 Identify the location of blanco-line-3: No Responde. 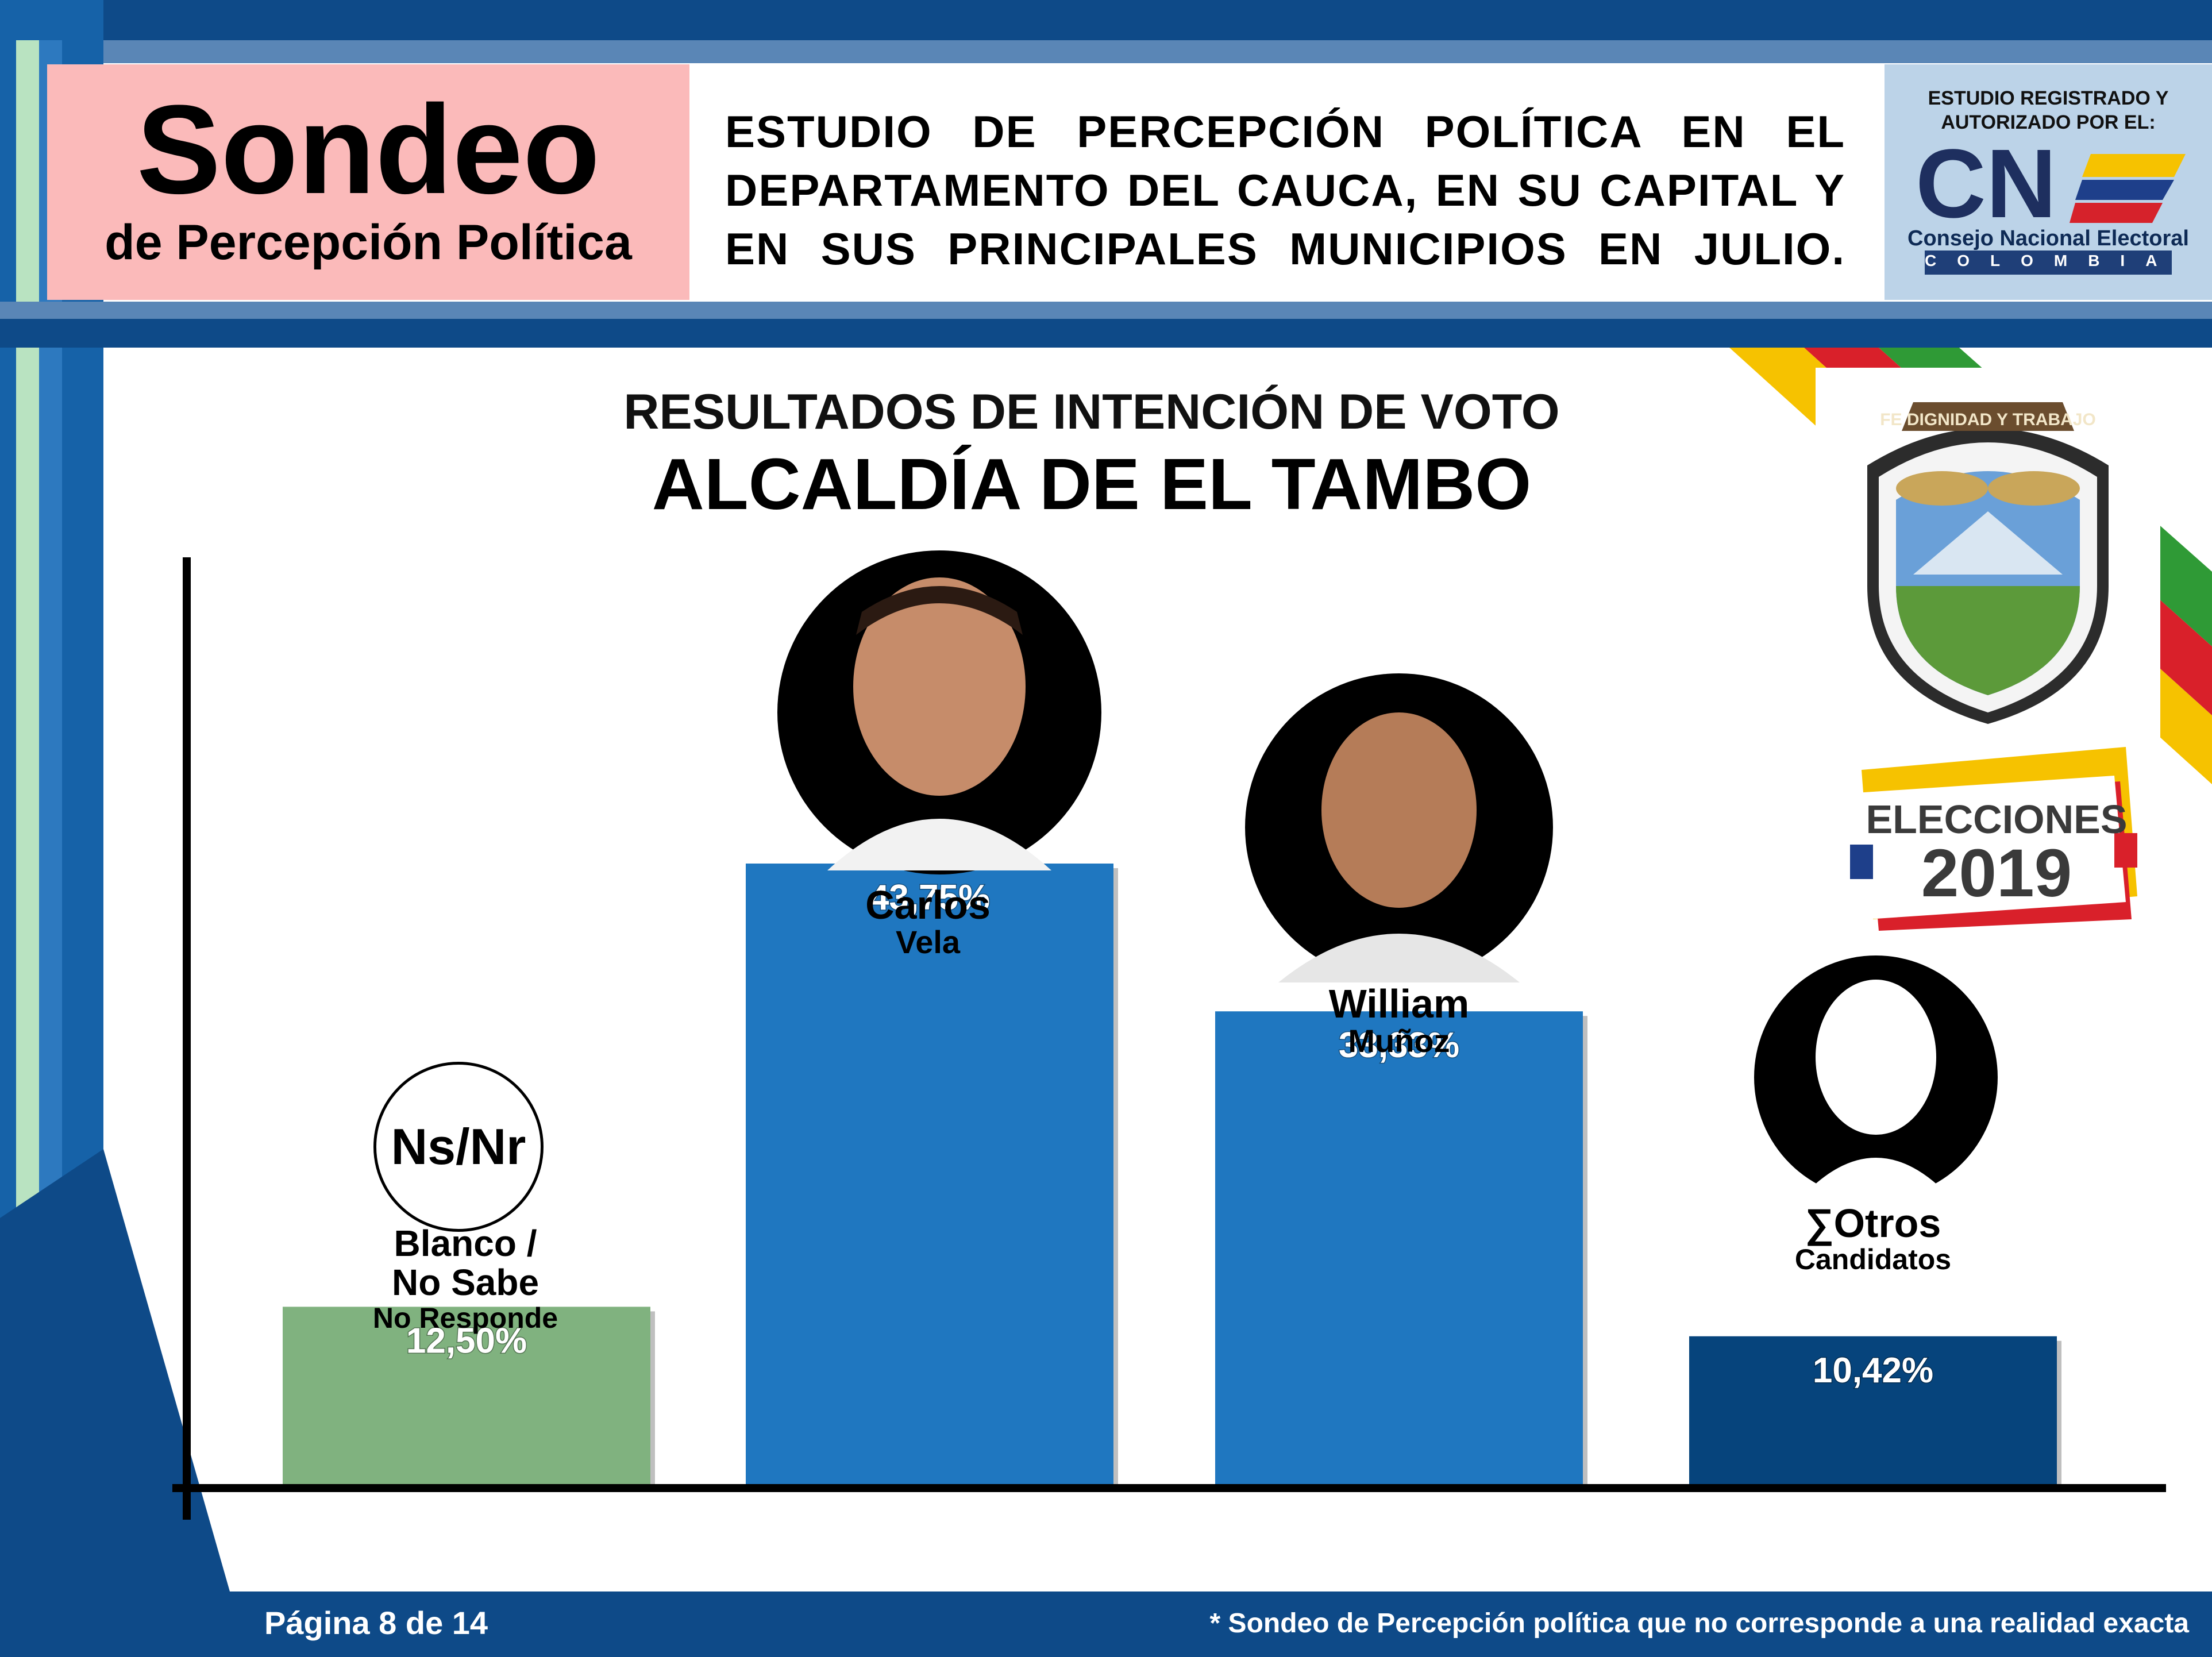
(465, 1318).